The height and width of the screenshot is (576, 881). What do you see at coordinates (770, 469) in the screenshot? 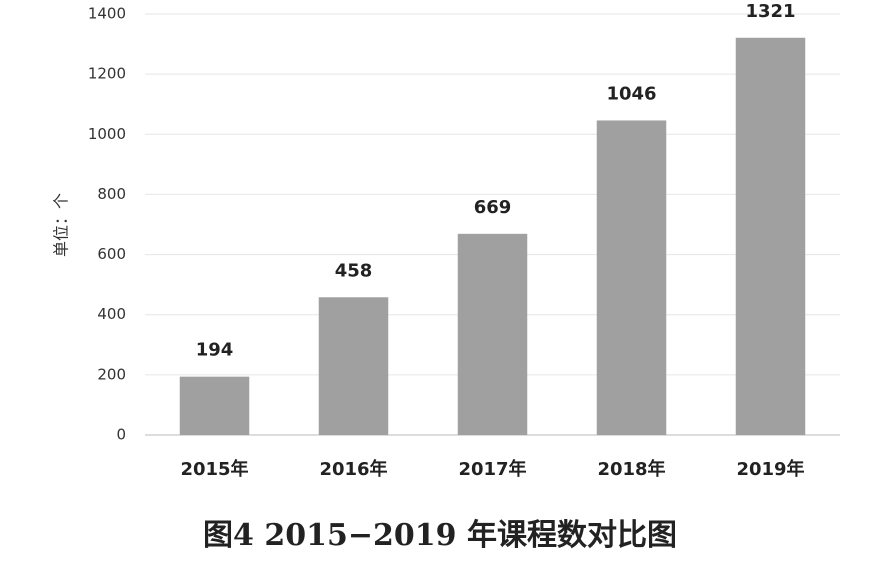
I see `x-tick-label: 2019年` at bounding box center [770, 469].